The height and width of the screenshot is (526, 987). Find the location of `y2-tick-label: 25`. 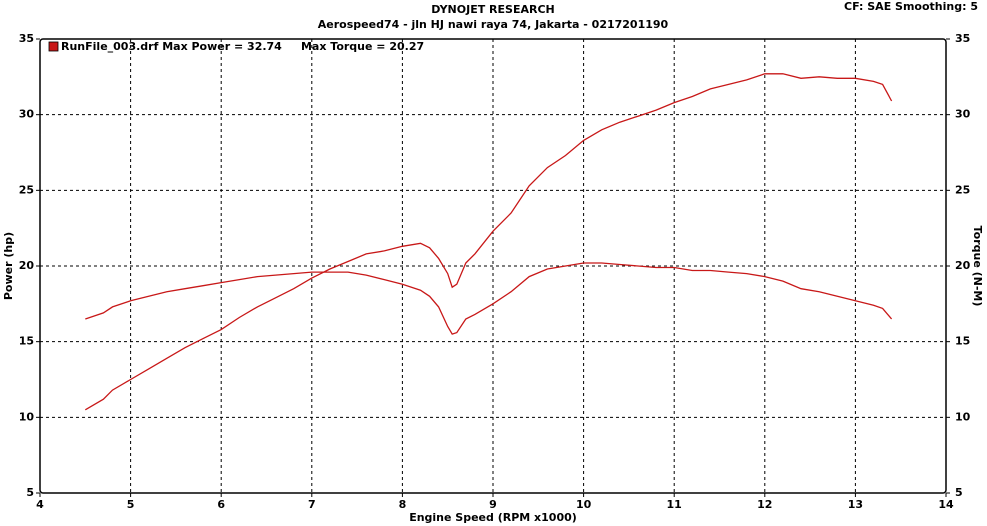

y2-tick-label: 25 is located at coordinates (962, 189).